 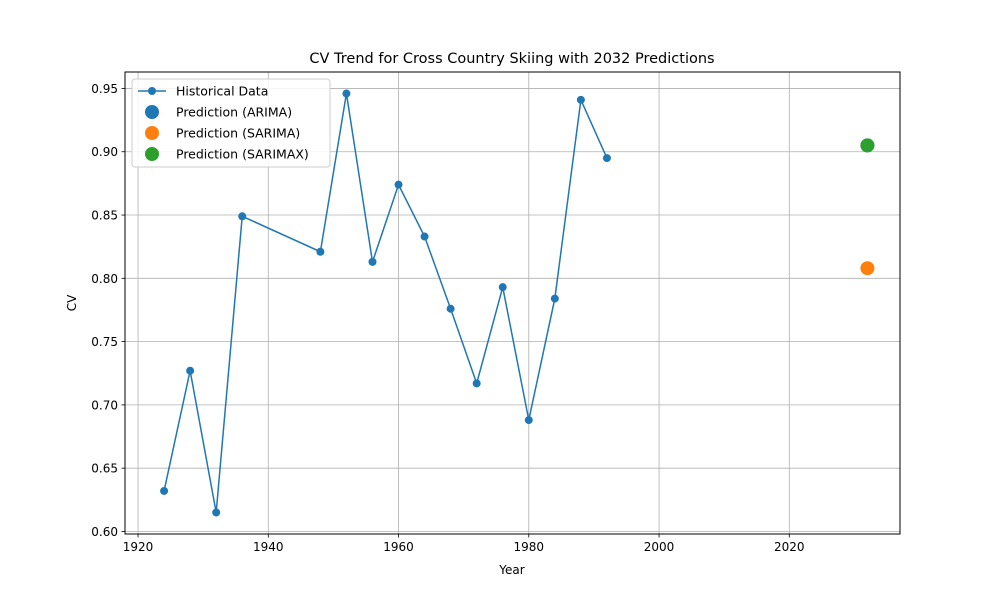 I want to click on x-tick-label: 1960, so click(x=398, y=547).